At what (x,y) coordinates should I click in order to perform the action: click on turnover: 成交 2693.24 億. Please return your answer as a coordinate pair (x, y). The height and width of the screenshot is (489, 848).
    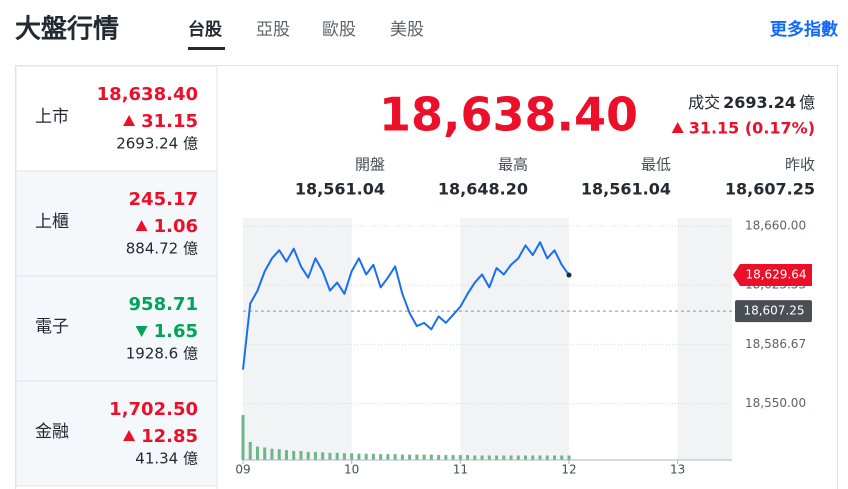
    Looking at the image, I should click on (751, 102).